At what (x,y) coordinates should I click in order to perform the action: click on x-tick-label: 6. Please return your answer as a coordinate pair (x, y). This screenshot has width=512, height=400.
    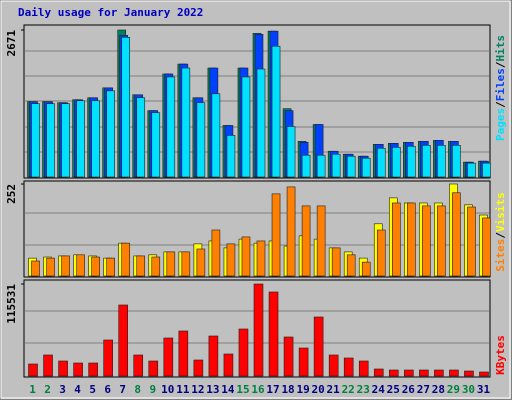
    Looking at the image, I should click on (107, 389).